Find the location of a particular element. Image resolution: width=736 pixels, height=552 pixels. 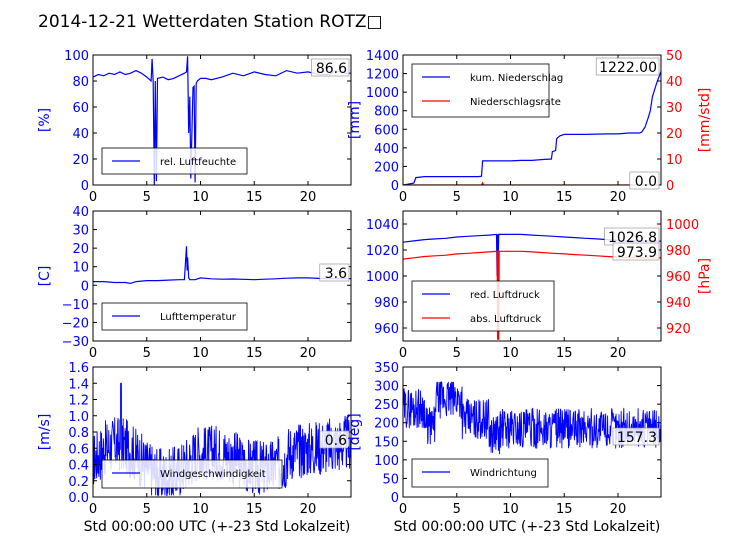

y-axis-label-right: [mm/std] is located at coordinates (705, 120).